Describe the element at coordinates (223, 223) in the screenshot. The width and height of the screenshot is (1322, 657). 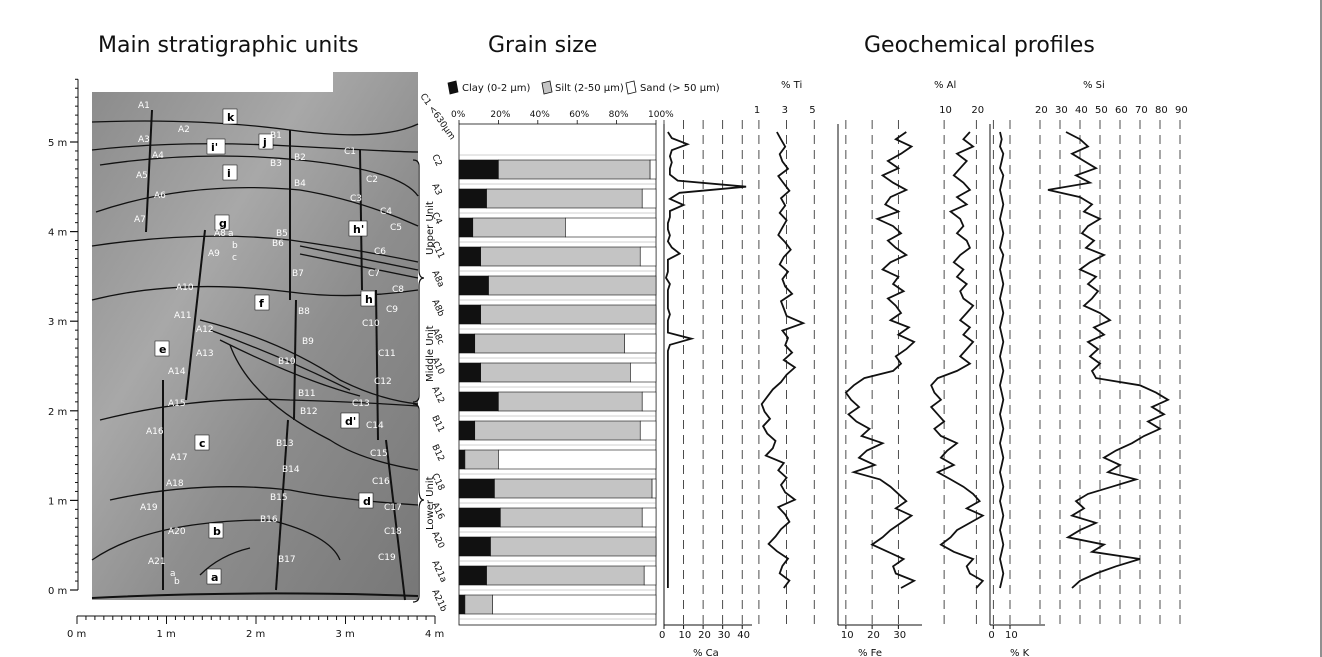
I see `unit-label: g` at that location.